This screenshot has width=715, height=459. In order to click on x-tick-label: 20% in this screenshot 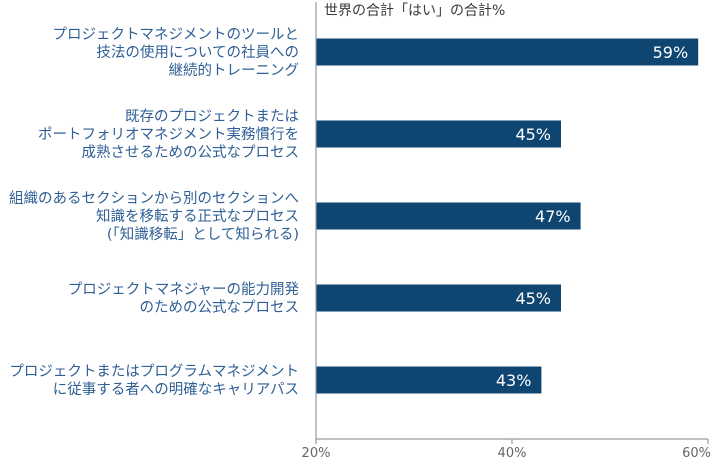, I will do `click(316, 452)`.